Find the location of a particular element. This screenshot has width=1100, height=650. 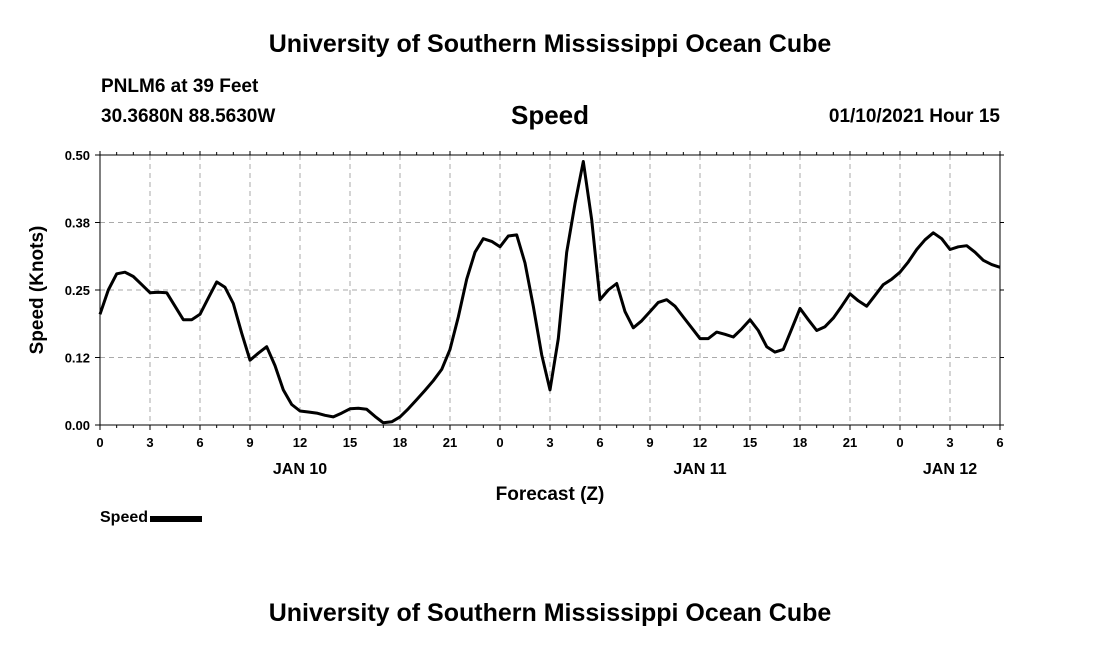

legend-line-swatch is located at coordinates (176, 519).